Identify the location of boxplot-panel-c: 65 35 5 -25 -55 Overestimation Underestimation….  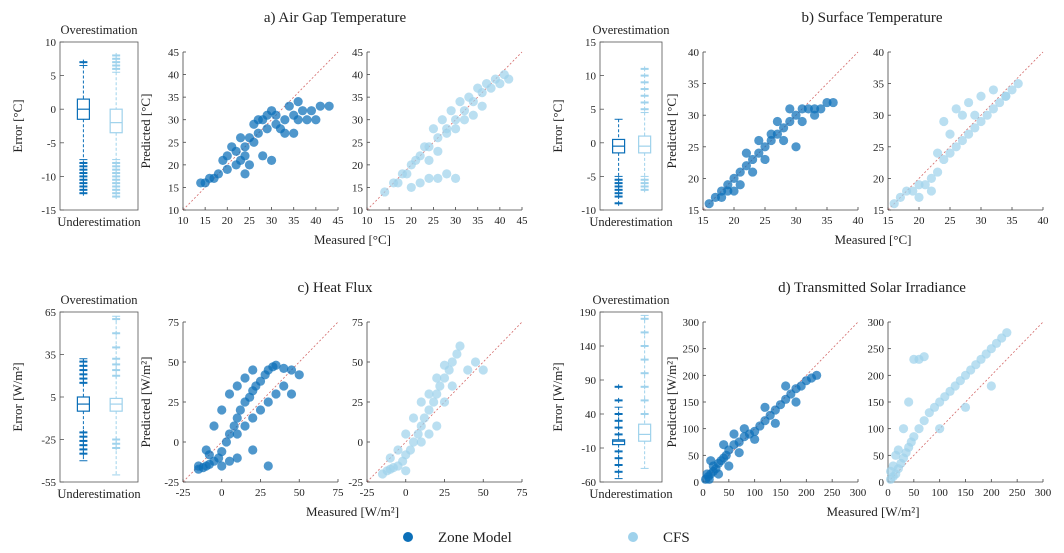
(75, 397).